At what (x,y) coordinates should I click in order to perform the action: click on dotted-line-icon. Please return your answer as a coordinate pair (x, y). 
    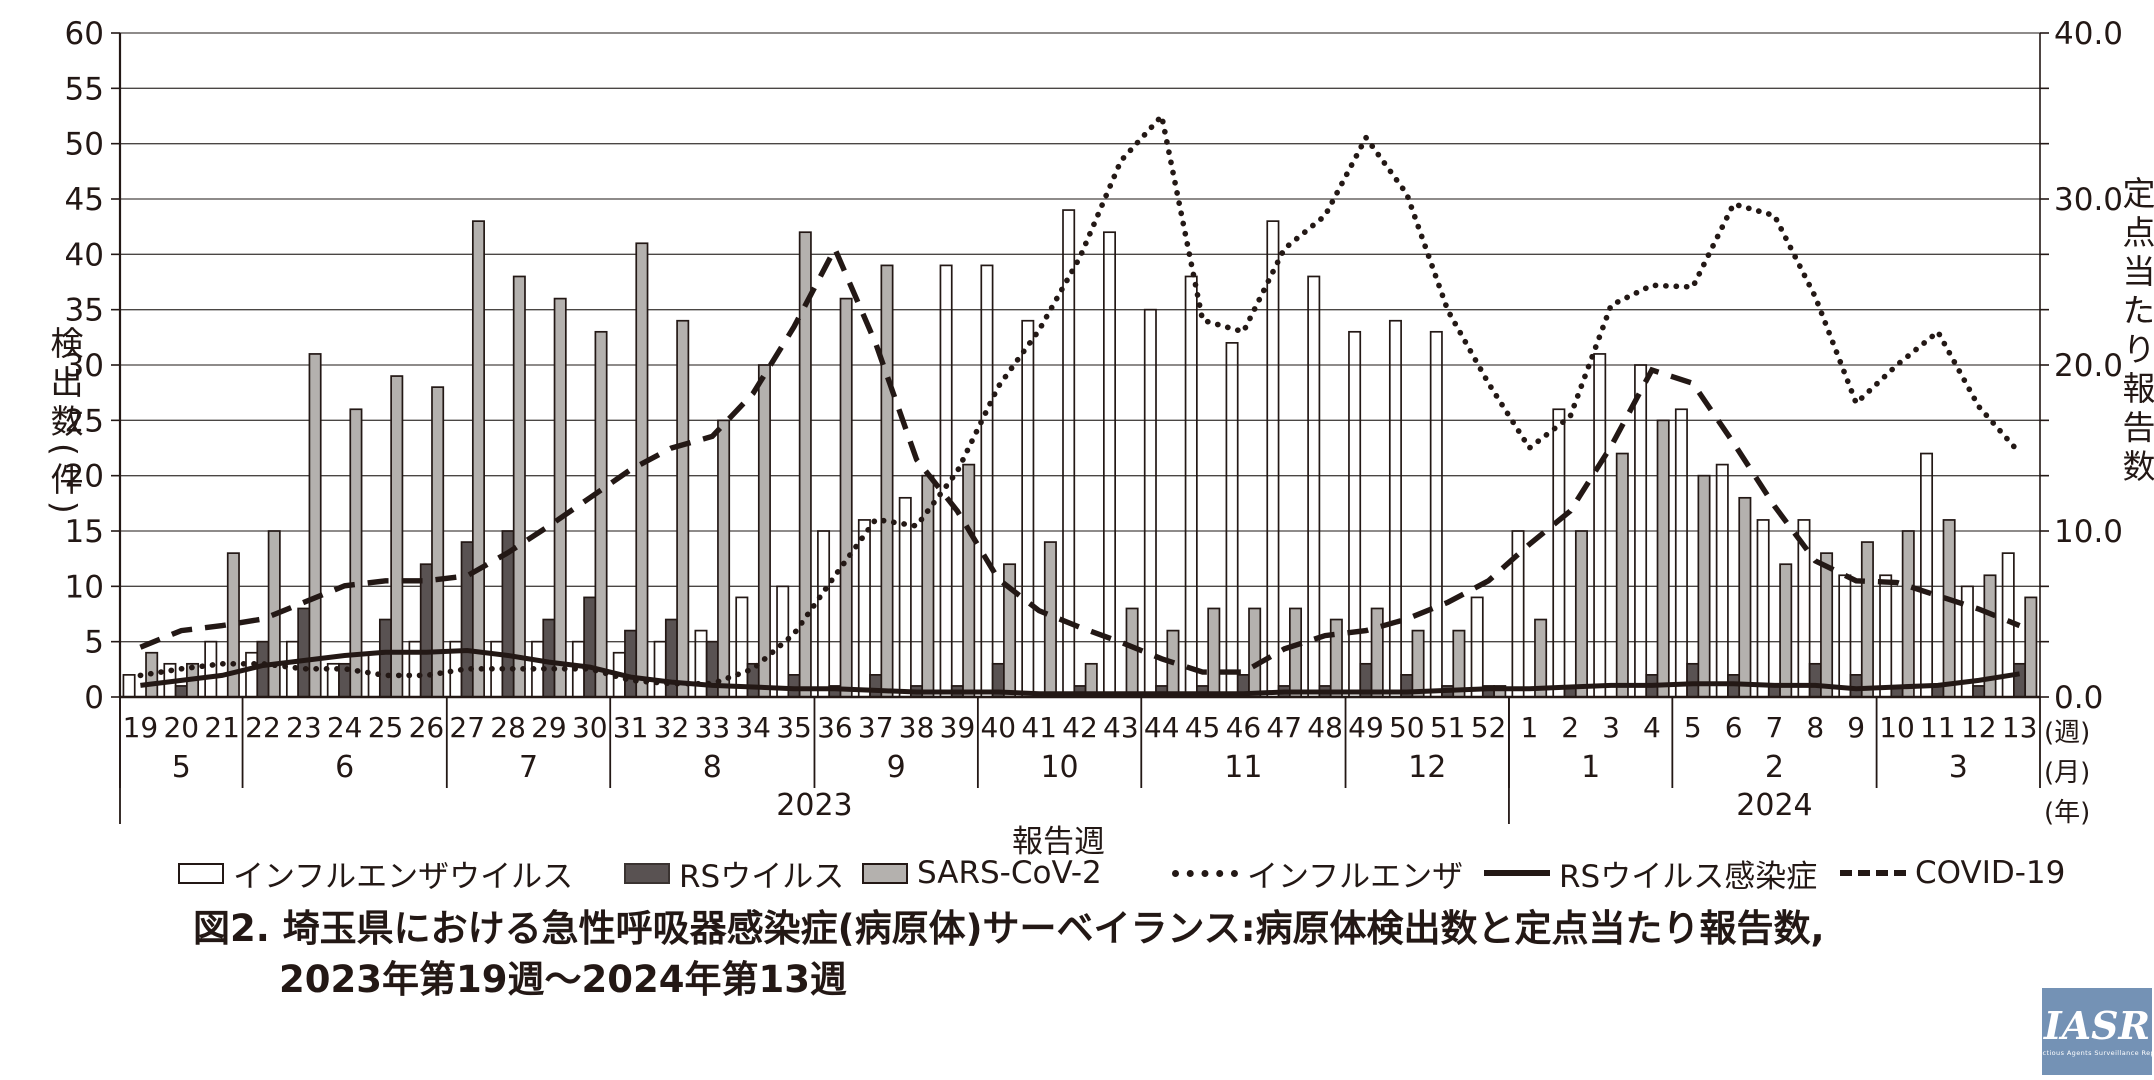
    Looking at the image, I should click on (1205, 873).